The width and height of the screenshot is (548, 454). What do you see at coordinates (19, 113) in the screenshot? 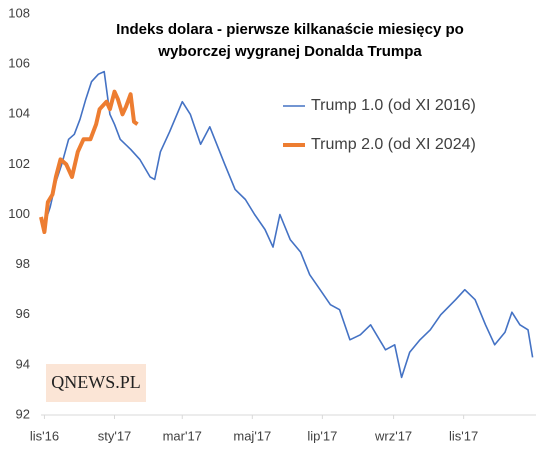
I see `y-tick-label: 104` at bounding box center [19, 113].